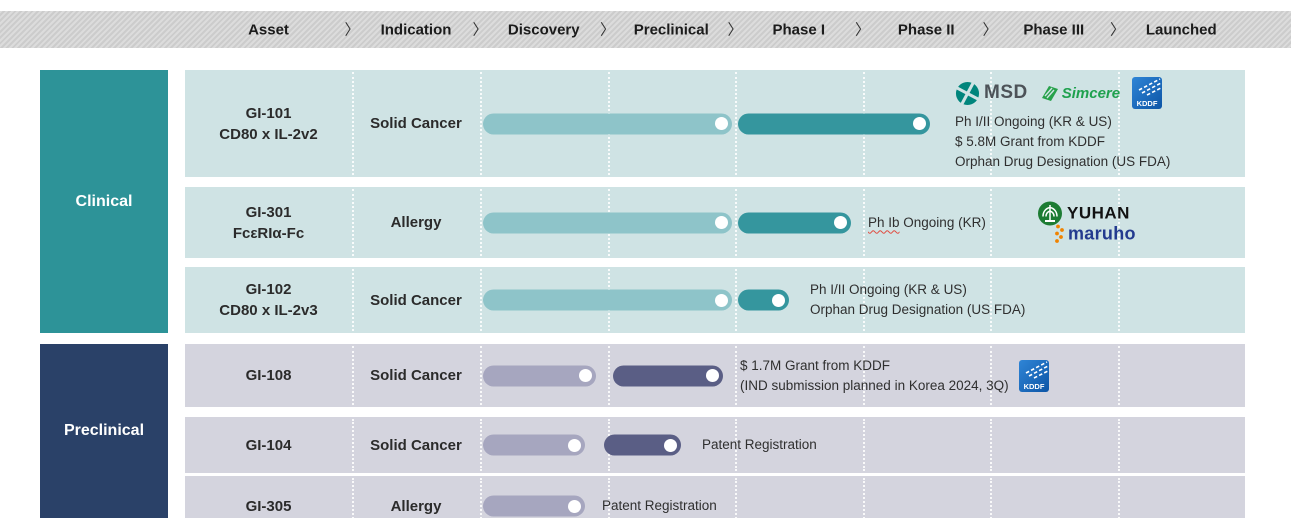  I want to click on asset-name: GI-102 CD80 x IL-2v3, so click(268, 300).